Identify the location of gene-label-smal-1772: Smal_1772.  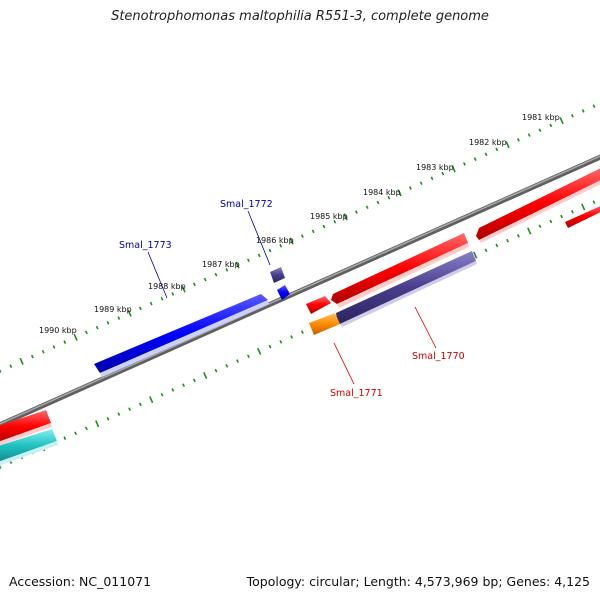
(246, 204).